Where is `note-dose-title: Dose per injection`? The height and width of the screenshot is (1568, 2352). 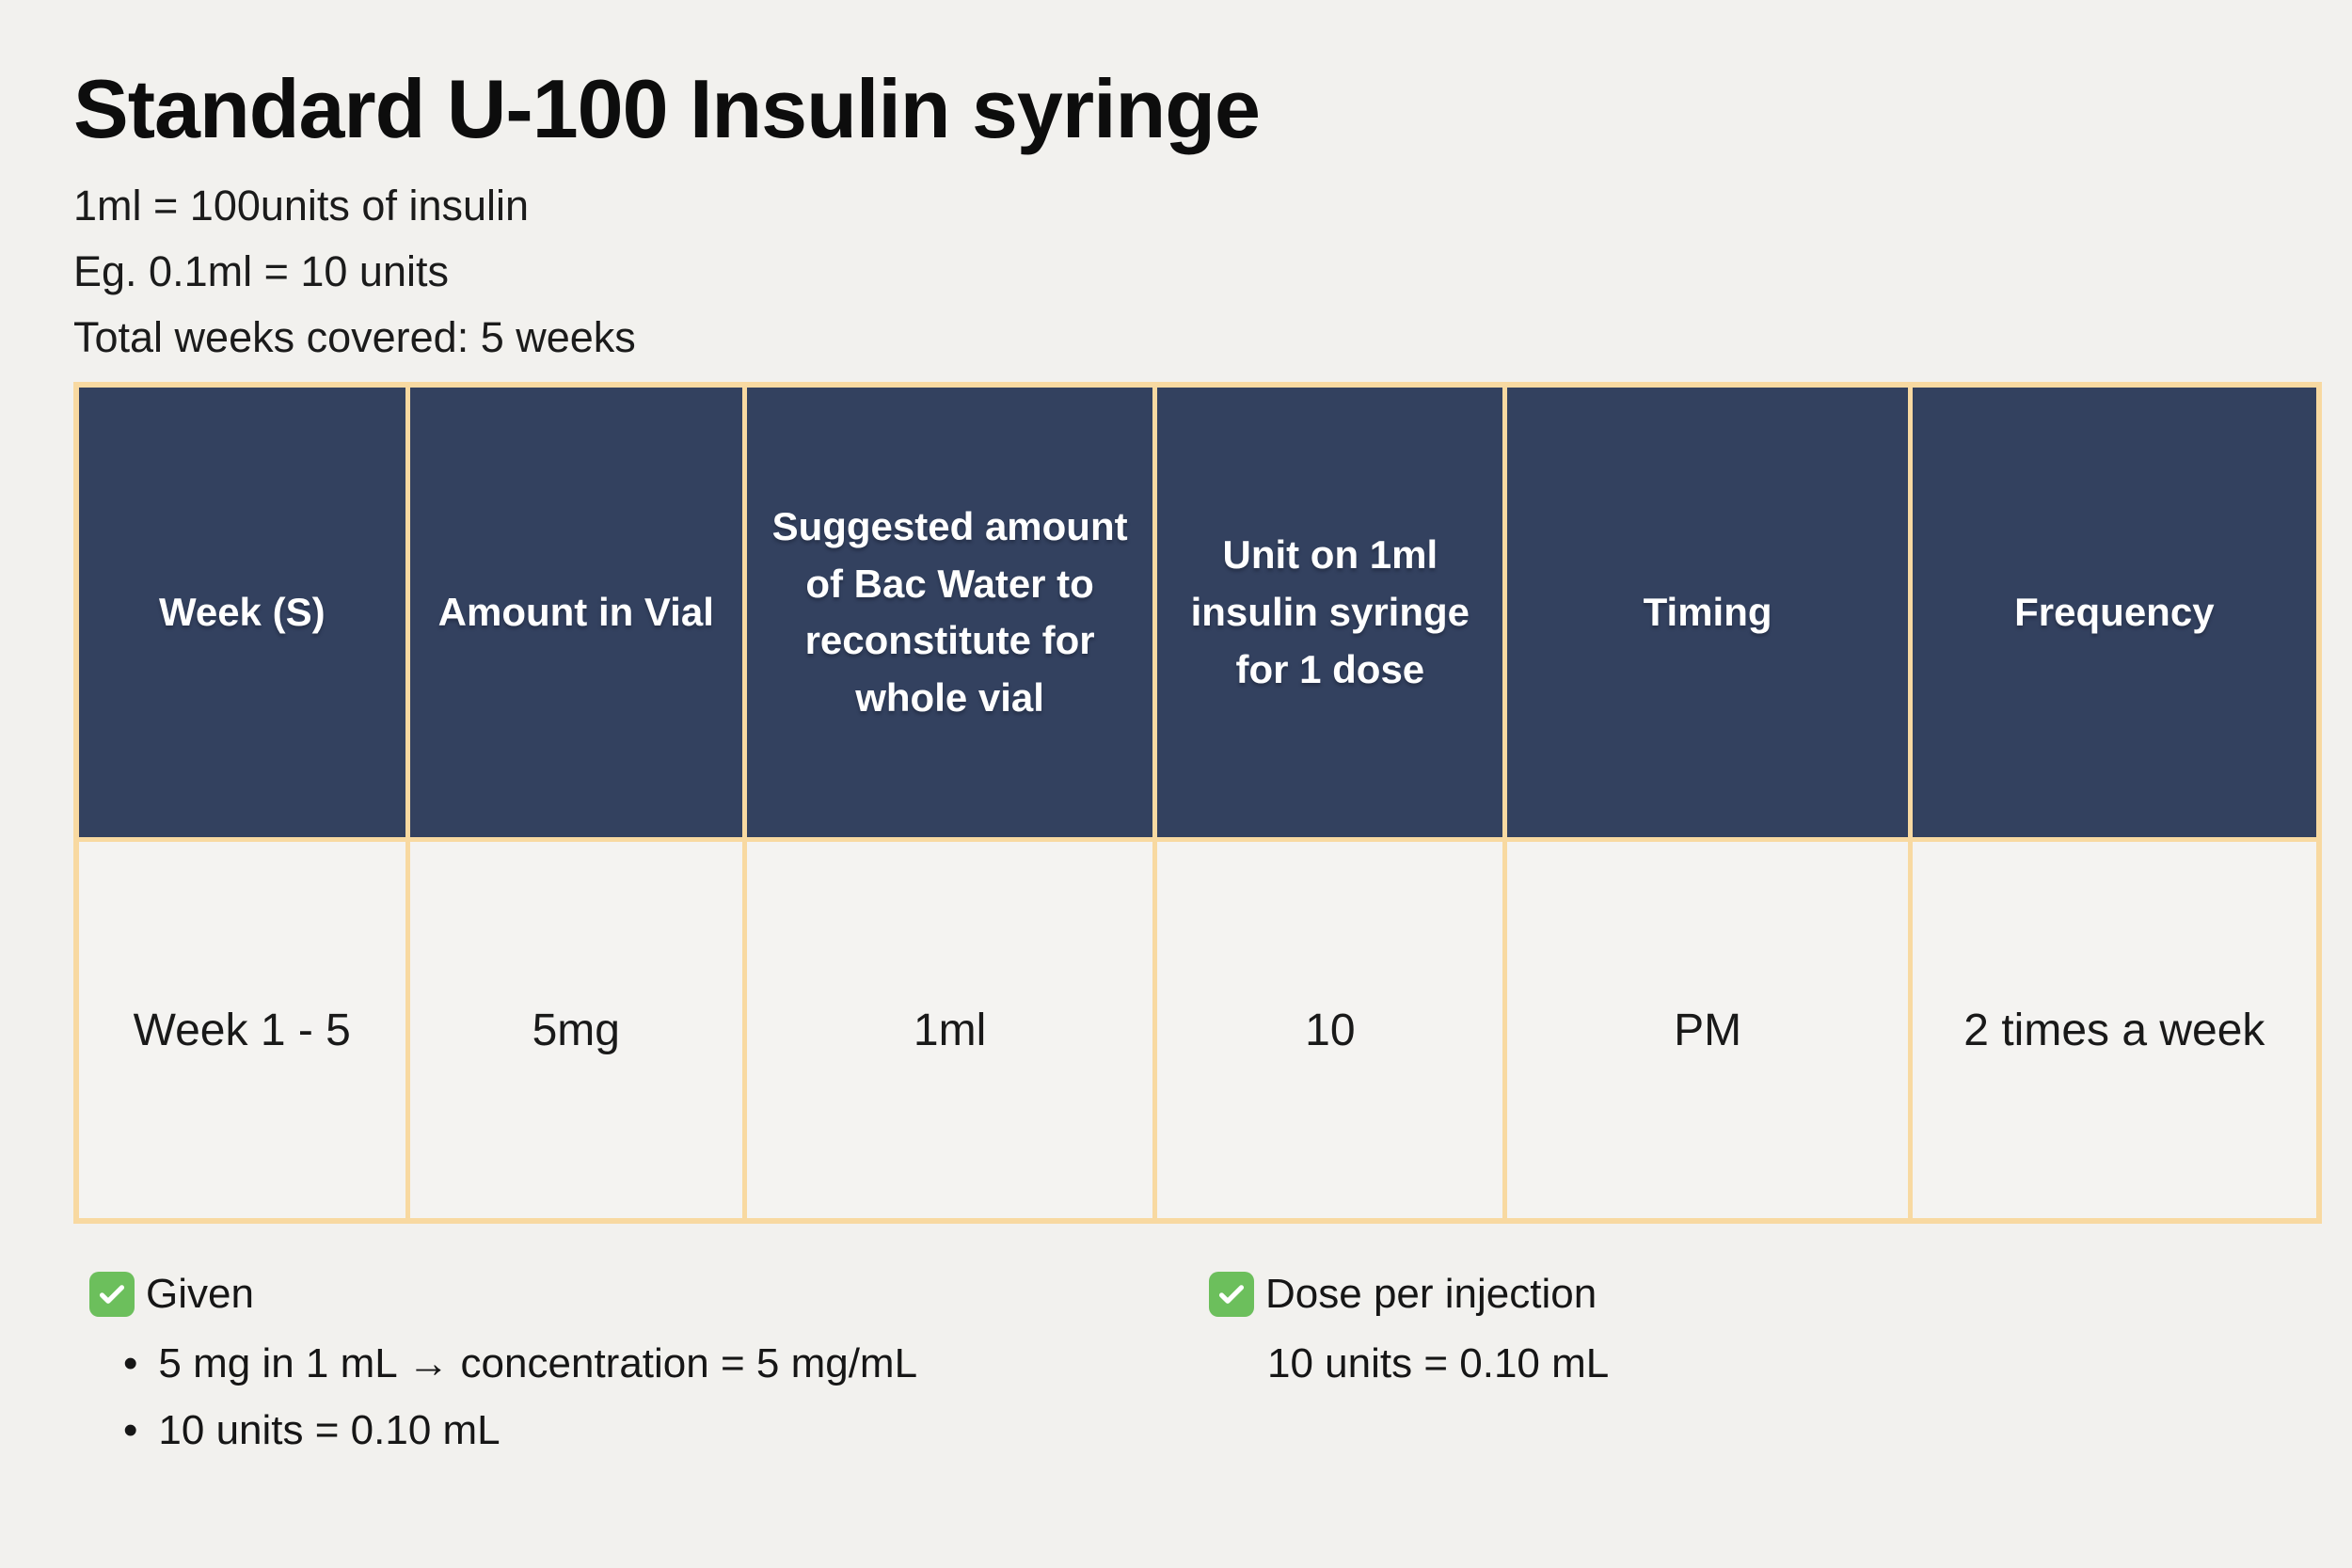 note-dose-title: Dose per injection is located at coordinates (1431, 1295).